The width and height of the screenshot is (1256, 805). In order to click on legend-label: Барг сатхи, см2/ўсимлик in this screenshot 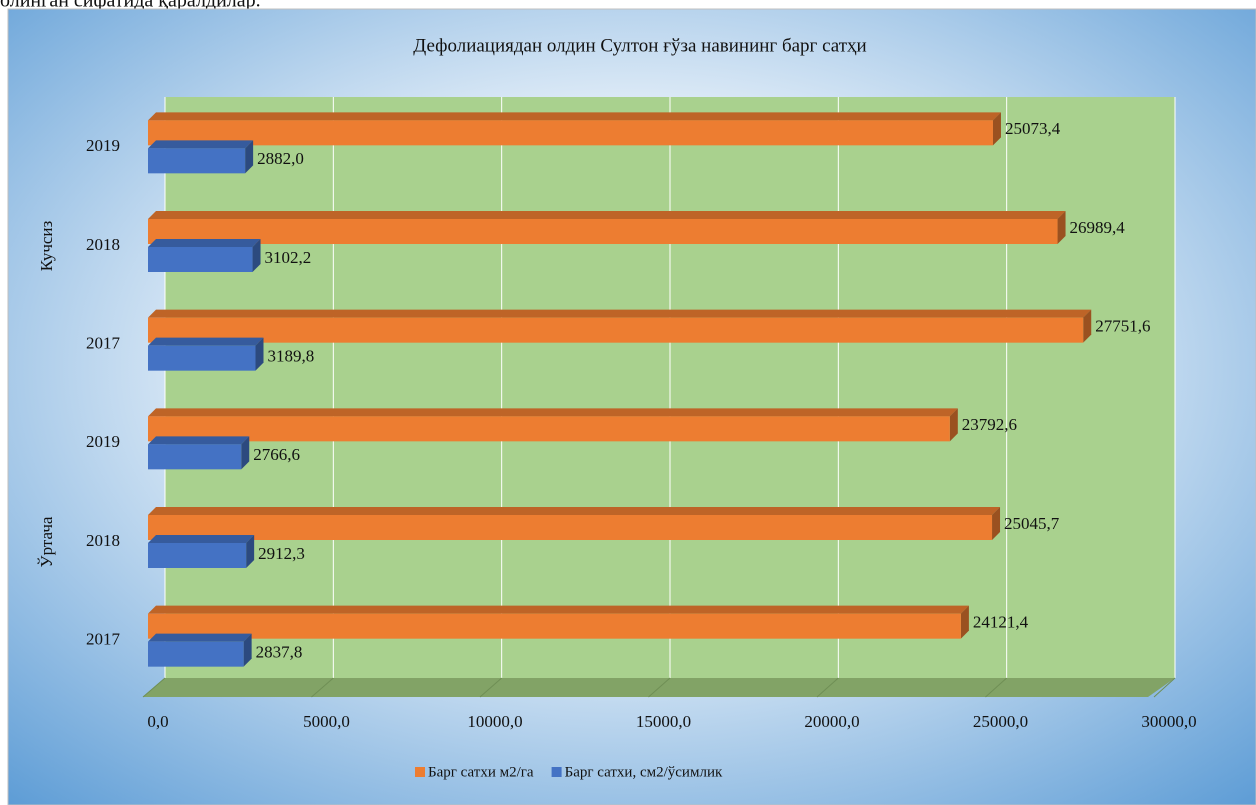, I will do `click(644, 772)`.